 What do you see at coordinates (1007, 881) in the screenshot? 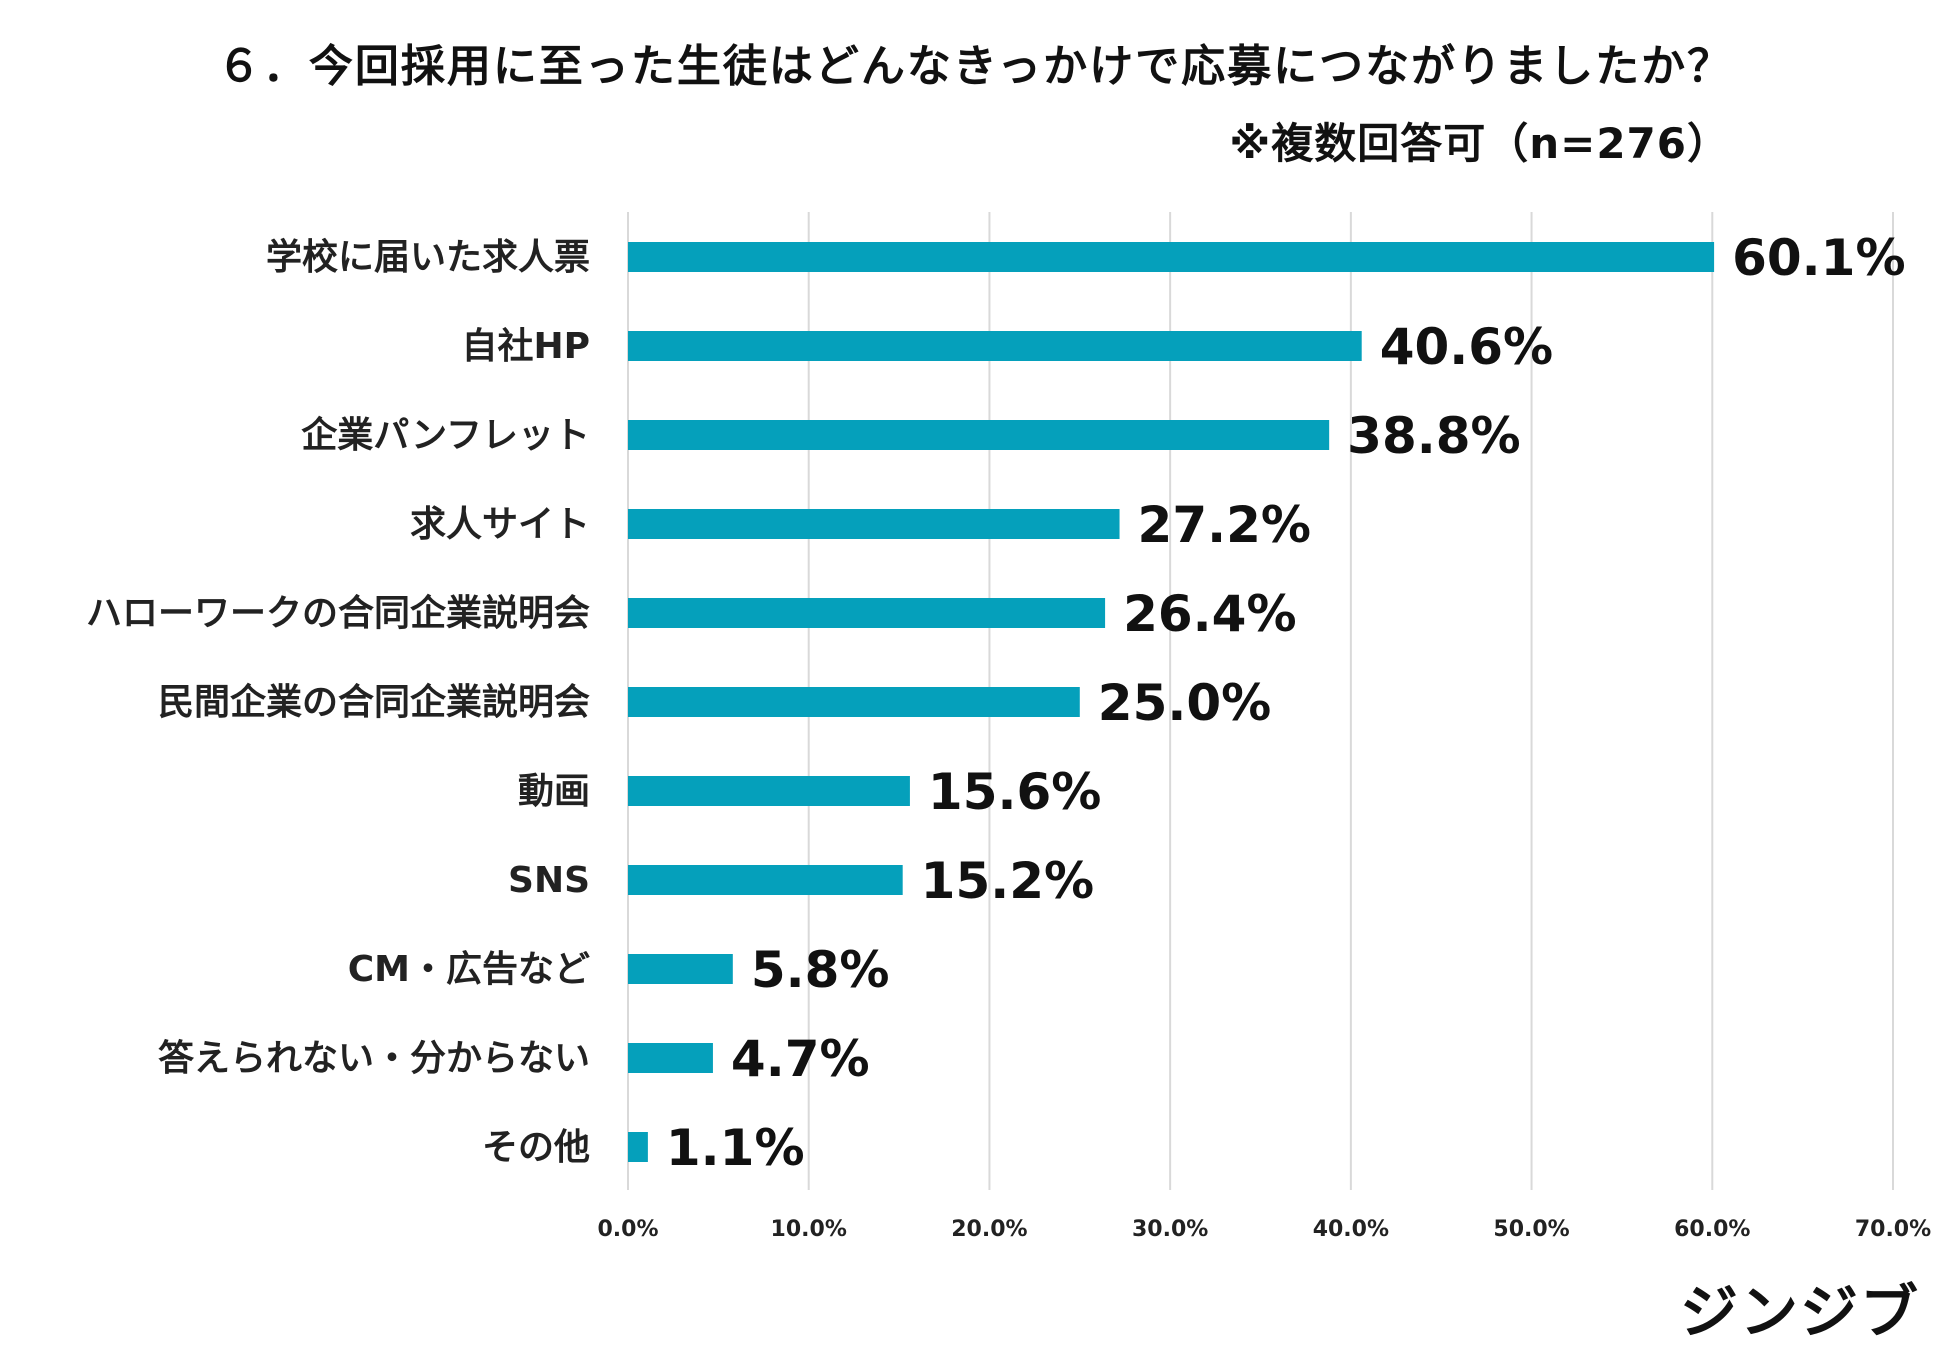
I see `value-label: 15.2%` at bounding box center [1007, 881].